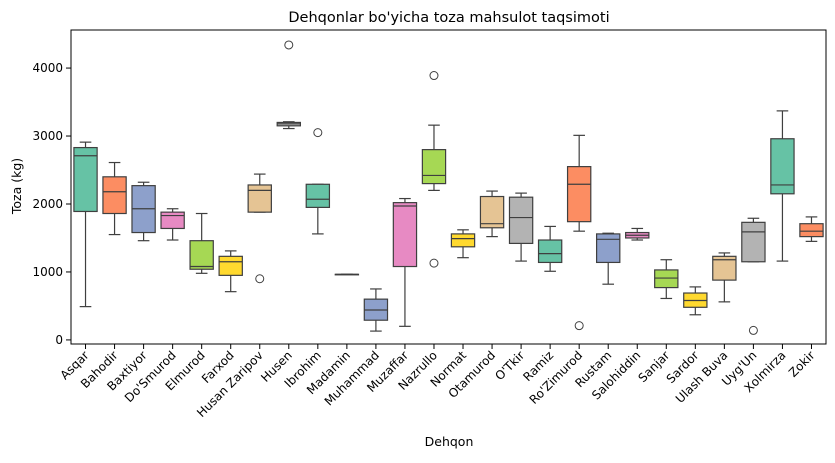 The height and width of the screenshot is (463, 835). What do you see at coordinates (449, 441) in the screenshot?
I see `x-axis-label: Dehqon` at bounding box center [449, 441].